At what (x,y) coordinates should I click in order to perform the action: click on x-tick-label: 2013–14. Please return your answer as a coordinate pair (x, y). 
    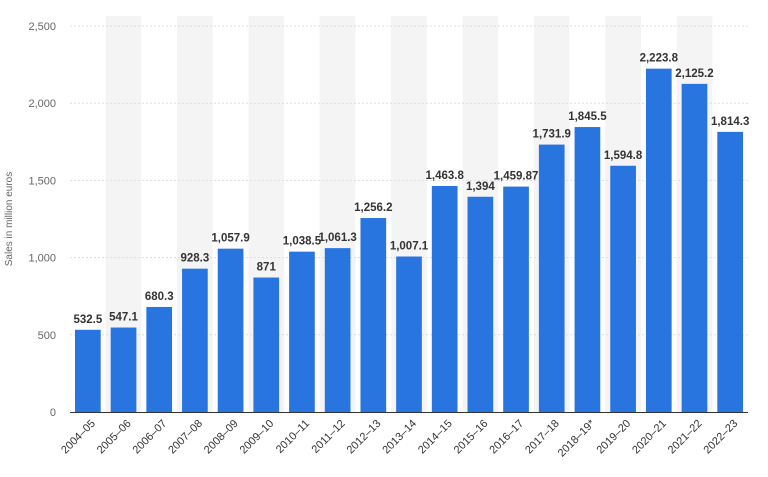
    Looking at the image, I should click on (399, 437).